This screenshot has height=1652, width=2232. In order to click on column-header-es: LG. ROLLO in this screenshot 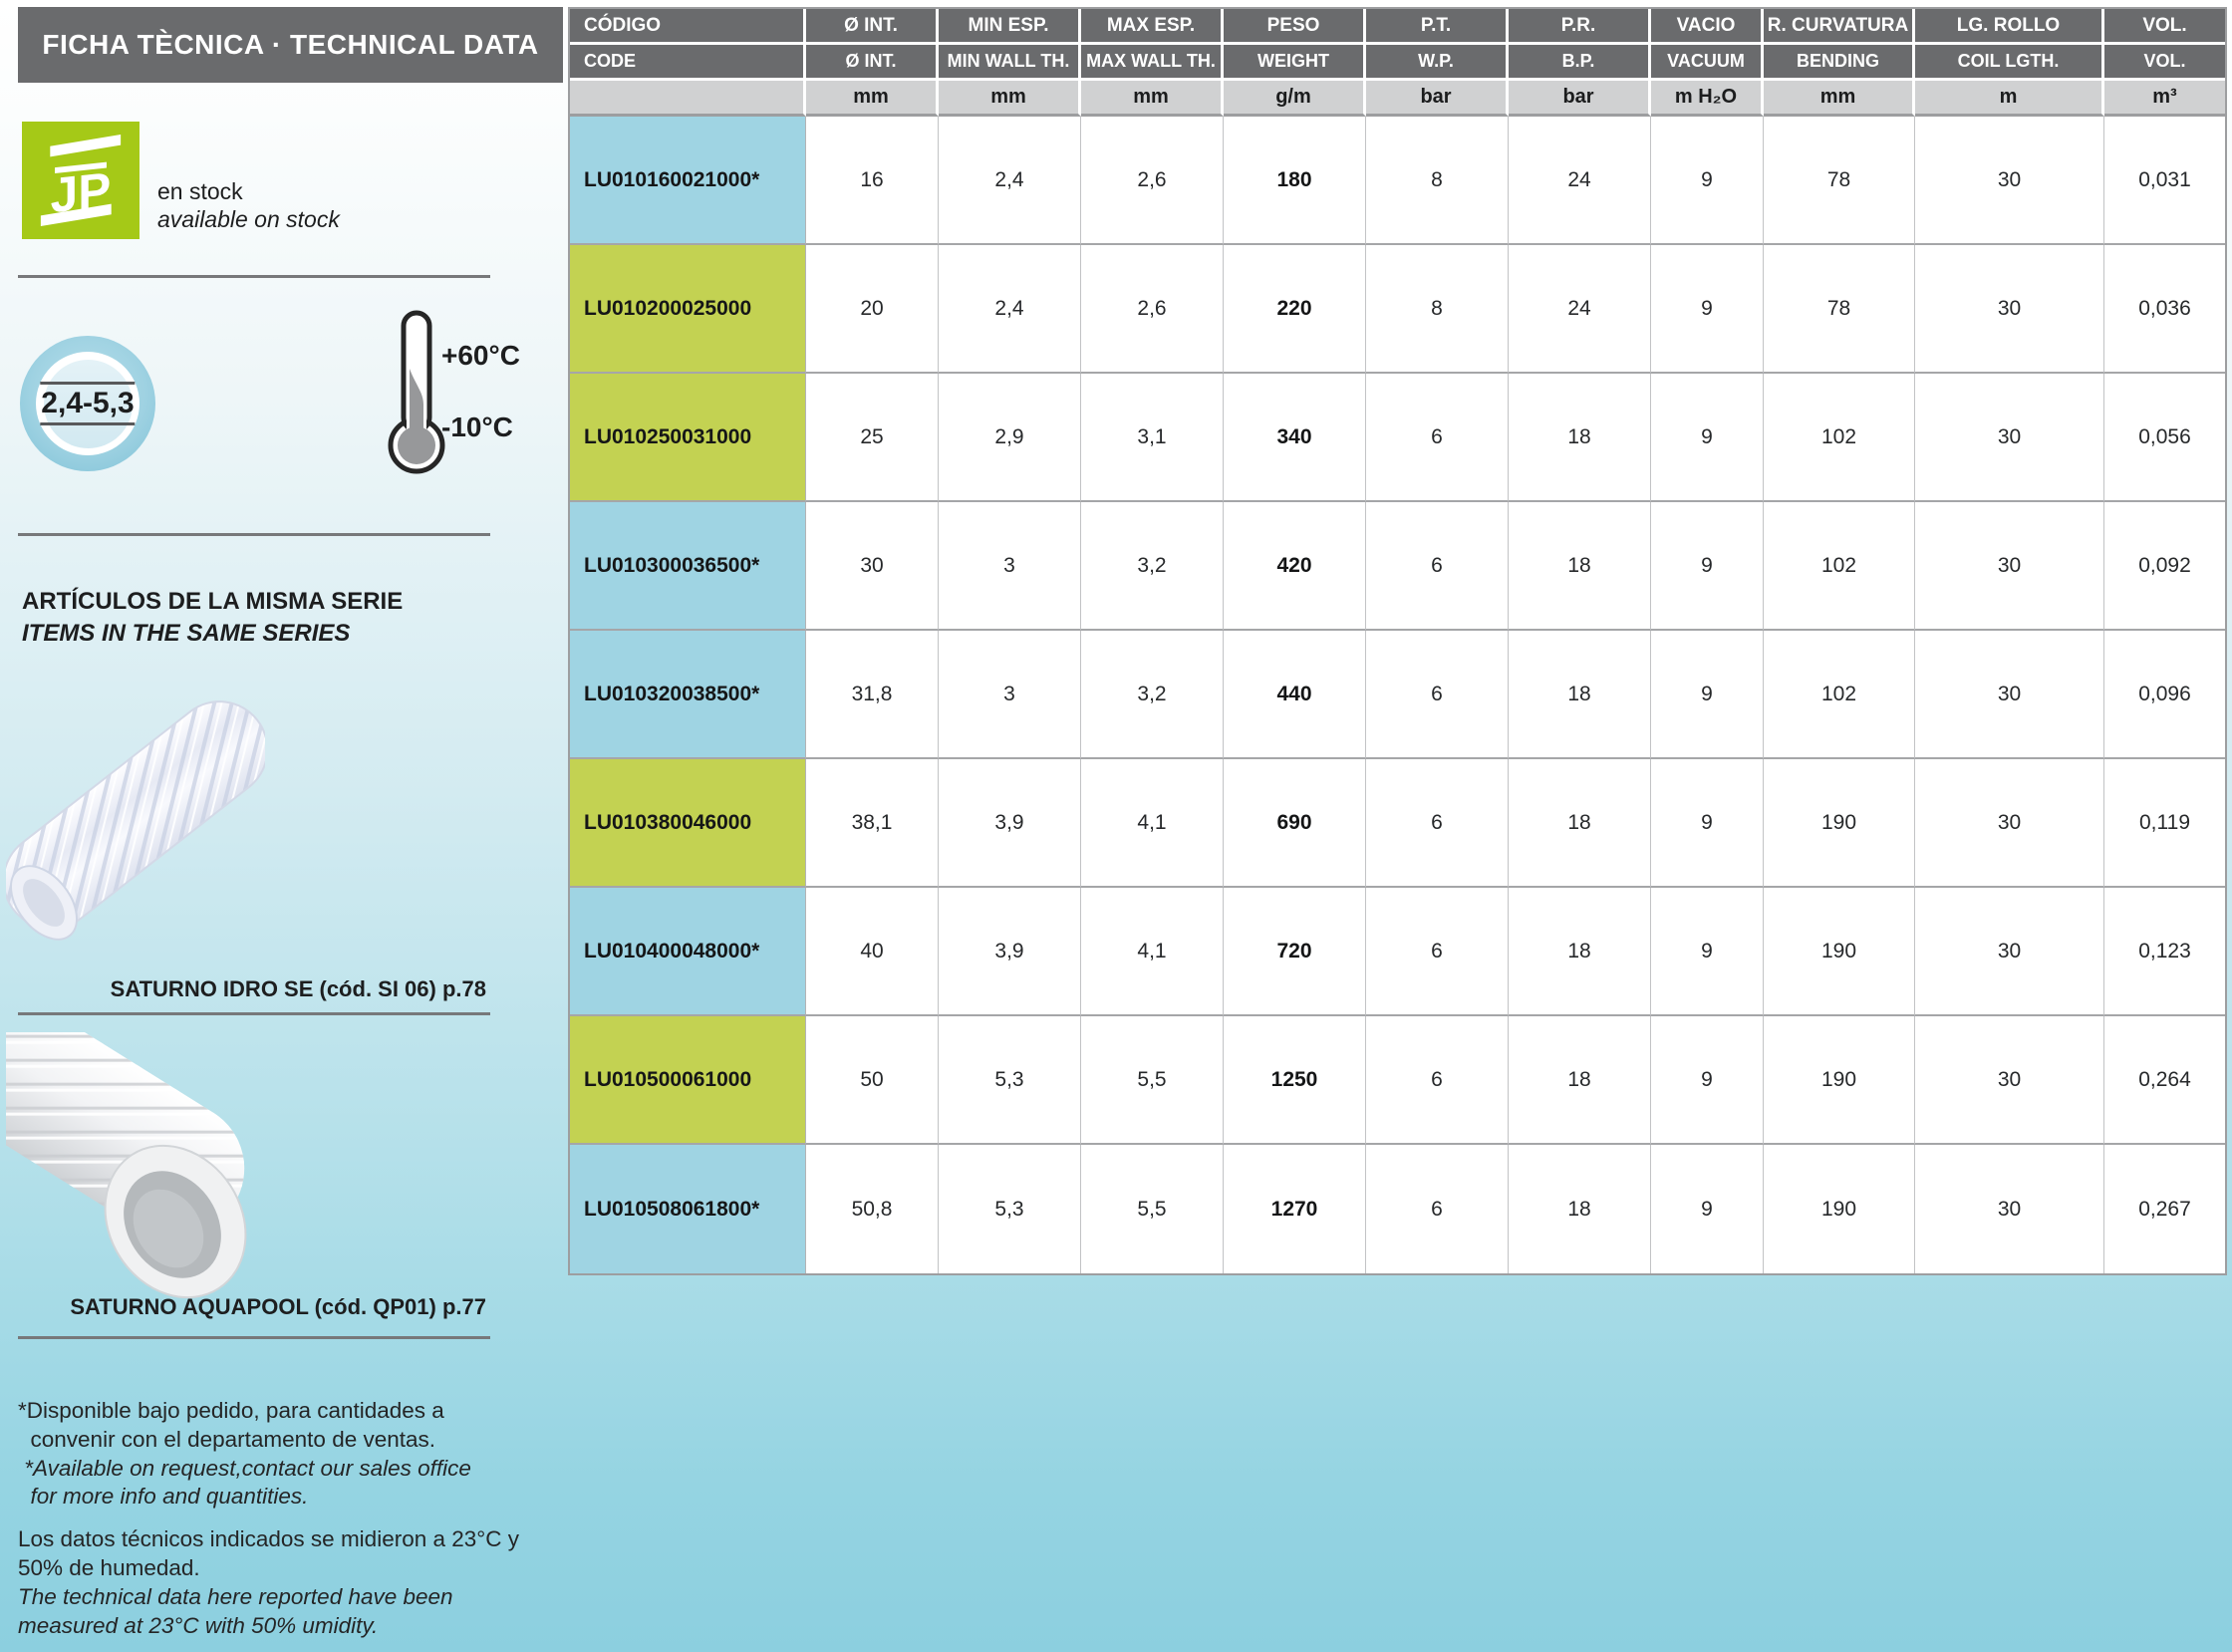, I will do `click(2009, 27)`.